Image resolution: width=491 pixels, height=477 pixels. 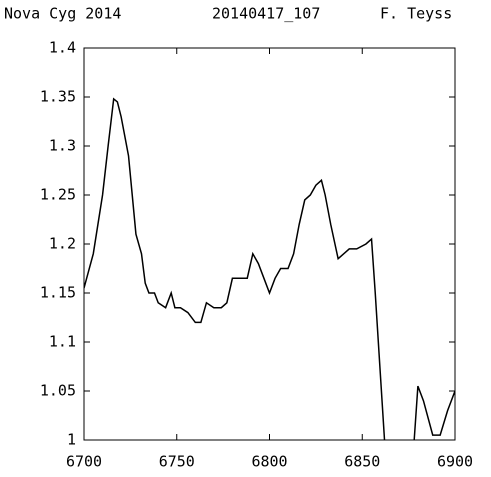 I want to click on y-tick-label: 1.1, so click(x=62, y=342).